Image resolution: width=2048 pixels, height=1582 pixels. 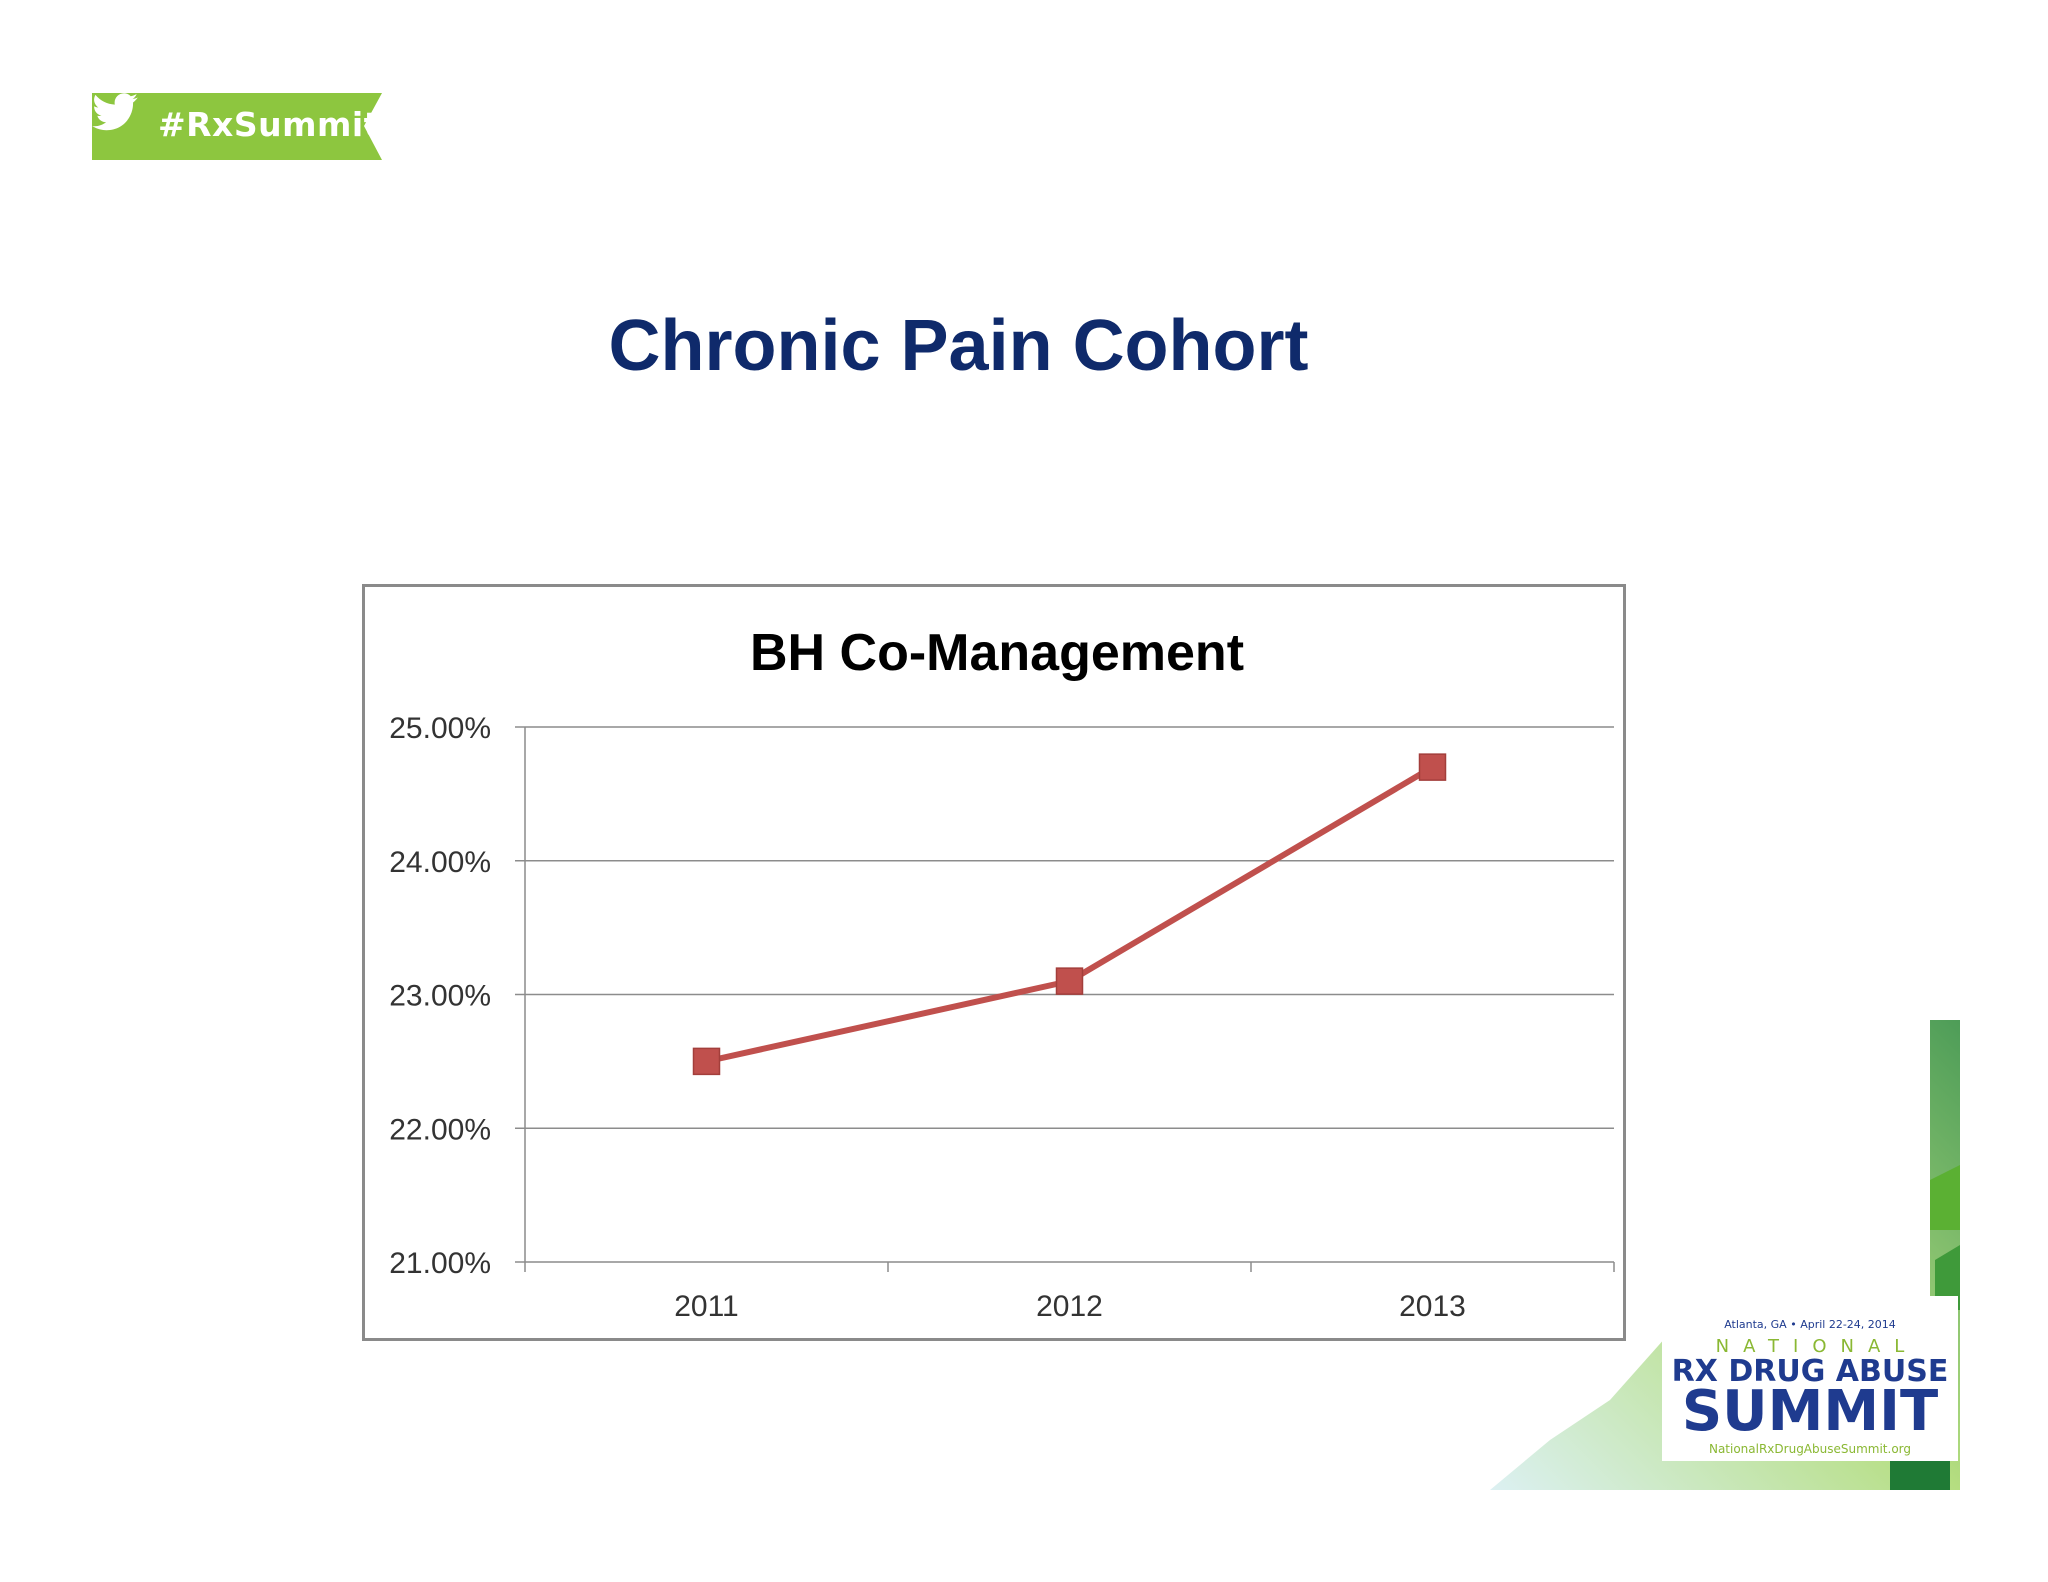 I want to click on series-line, so click(x=1070, y=914).